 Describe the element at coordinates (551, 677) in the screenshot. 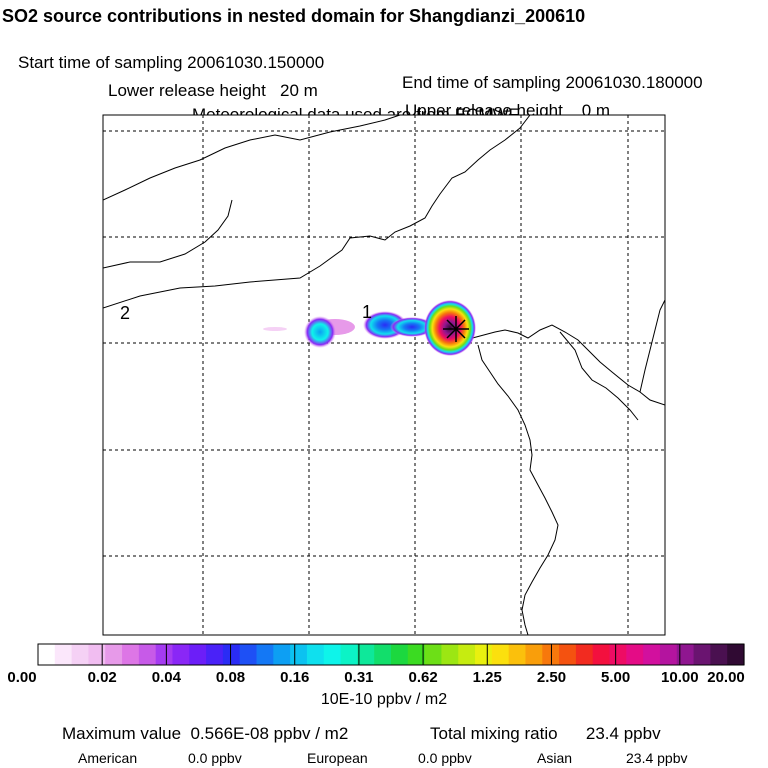

I see `colorbar-tick-label: 2.50` at that location.